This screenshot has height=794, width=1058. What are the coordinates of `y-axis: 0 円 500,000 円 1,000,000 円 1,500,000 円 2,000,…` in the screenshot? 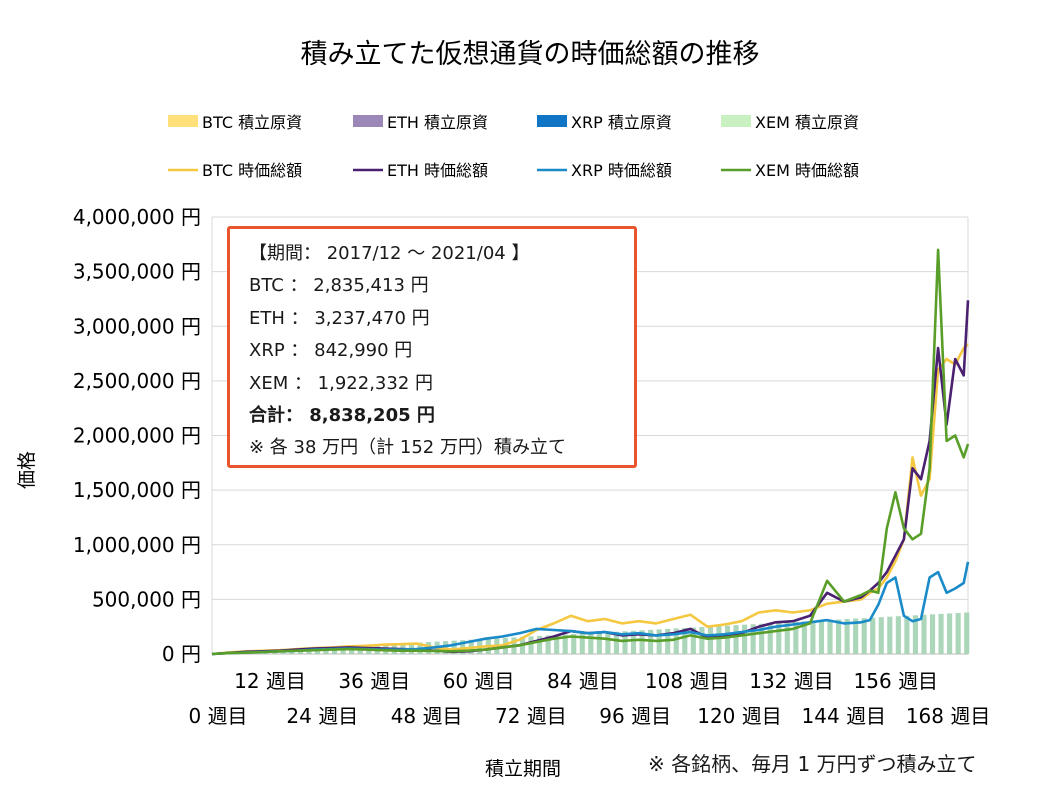 It's located at (137, 435).